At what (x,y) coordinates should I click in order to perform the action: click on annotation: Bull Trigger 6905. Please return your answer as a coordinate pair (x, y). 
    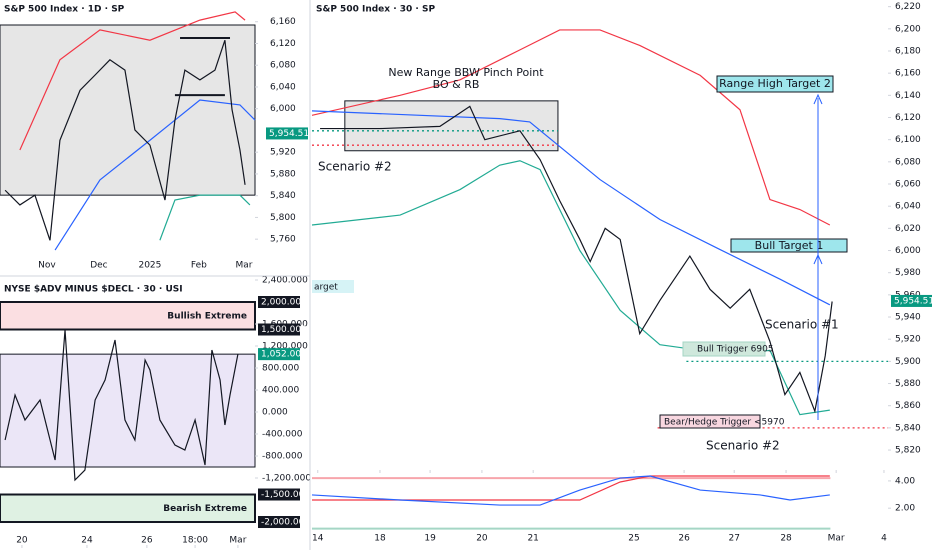
    Looking at the image, I should click on (735, 350).